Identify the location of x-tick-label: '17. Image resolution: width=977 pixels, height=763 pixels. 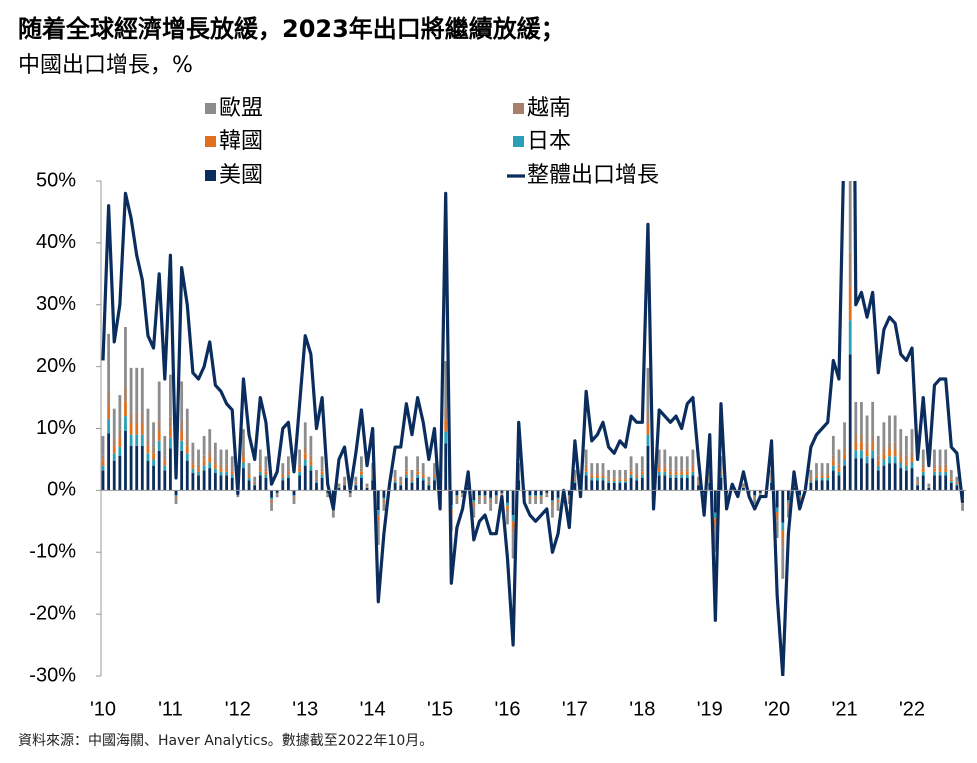
(575, 709).